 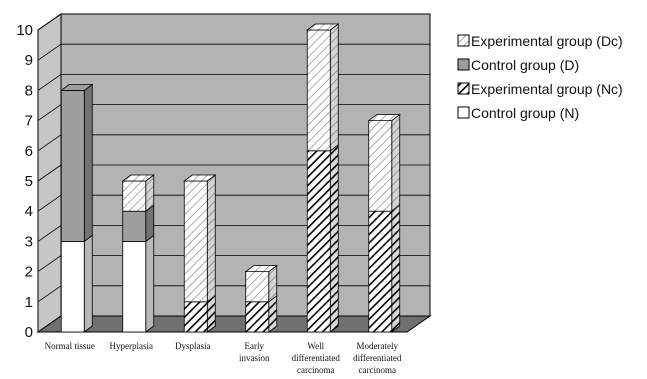 What do you see at coordinates (525, 113) in the screenshot?
I see `legend-label: Control group (N)` at bounding box center [525, 113].